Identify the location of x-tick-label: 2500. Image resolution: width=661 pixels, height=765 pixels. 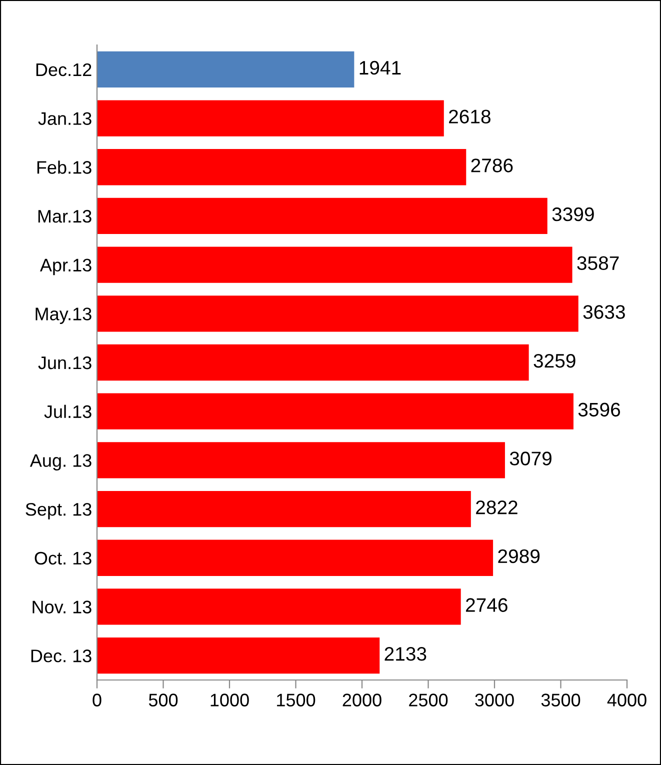
(428, 700).